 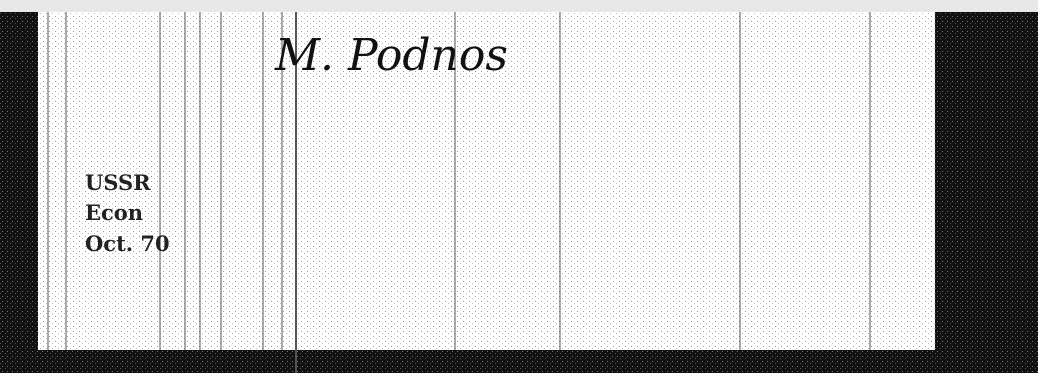 I want to click on left-edge, so click(x=19, y=186).